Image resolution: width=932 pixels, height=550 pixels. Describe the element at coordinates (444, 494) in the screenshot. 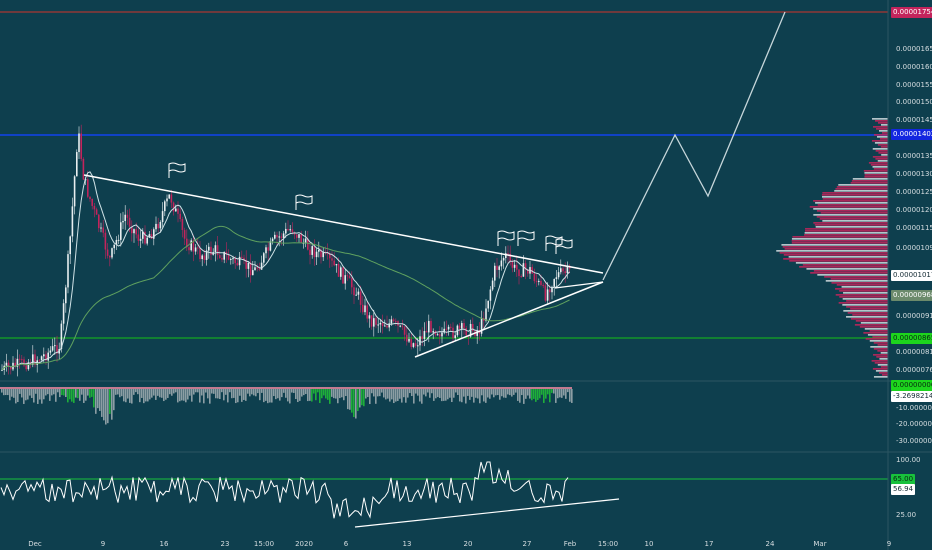

I see `rsi-pane` at that location.